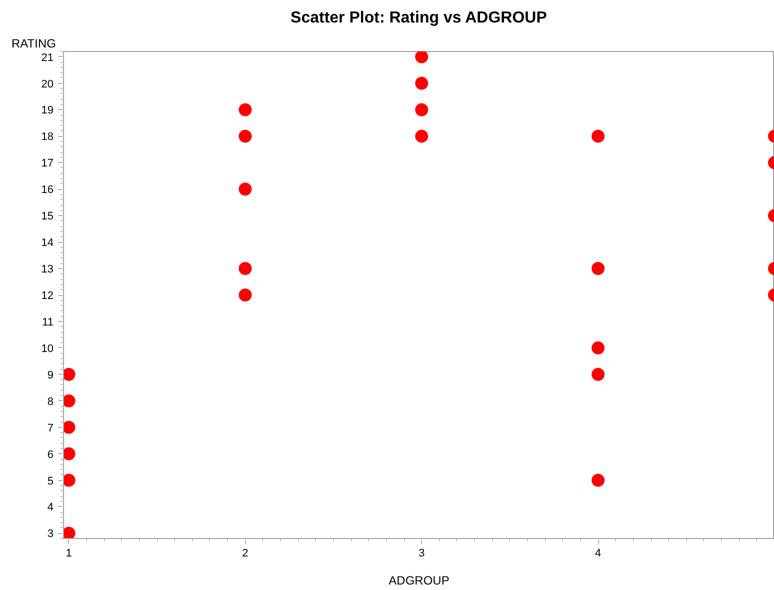 The image size is (774, 590). Describe the element at coordinates (47, 216) in the screenshot. I see `y-tick-label: 15` at that location.